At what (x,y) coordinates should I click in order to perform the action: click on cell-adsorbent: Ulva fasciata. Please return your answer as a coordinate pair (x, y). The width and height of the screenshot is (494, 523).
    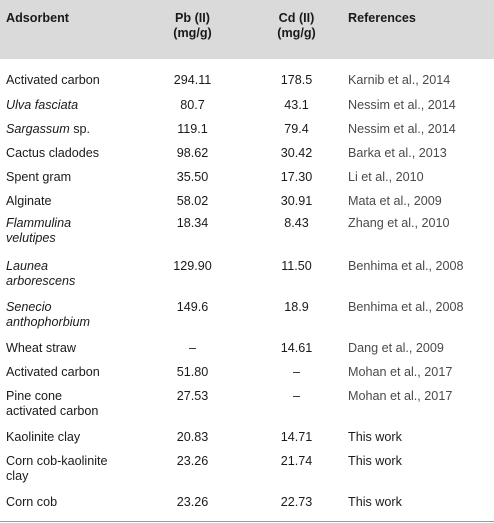
    Looking at the image, I should click on (70, 106).